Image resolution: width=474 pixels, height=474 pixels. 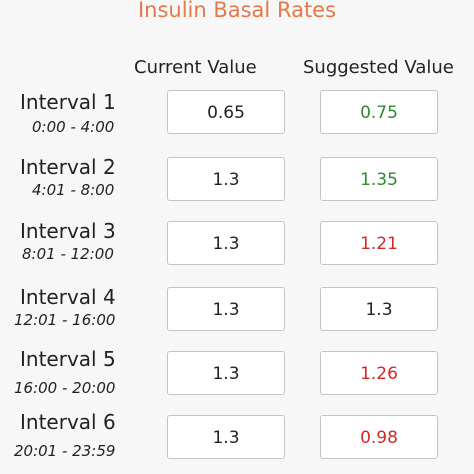 I want to click on interval-row: Interval 1 0:00 - 4:00 0.65 0.75, so click(x=237, y=120).